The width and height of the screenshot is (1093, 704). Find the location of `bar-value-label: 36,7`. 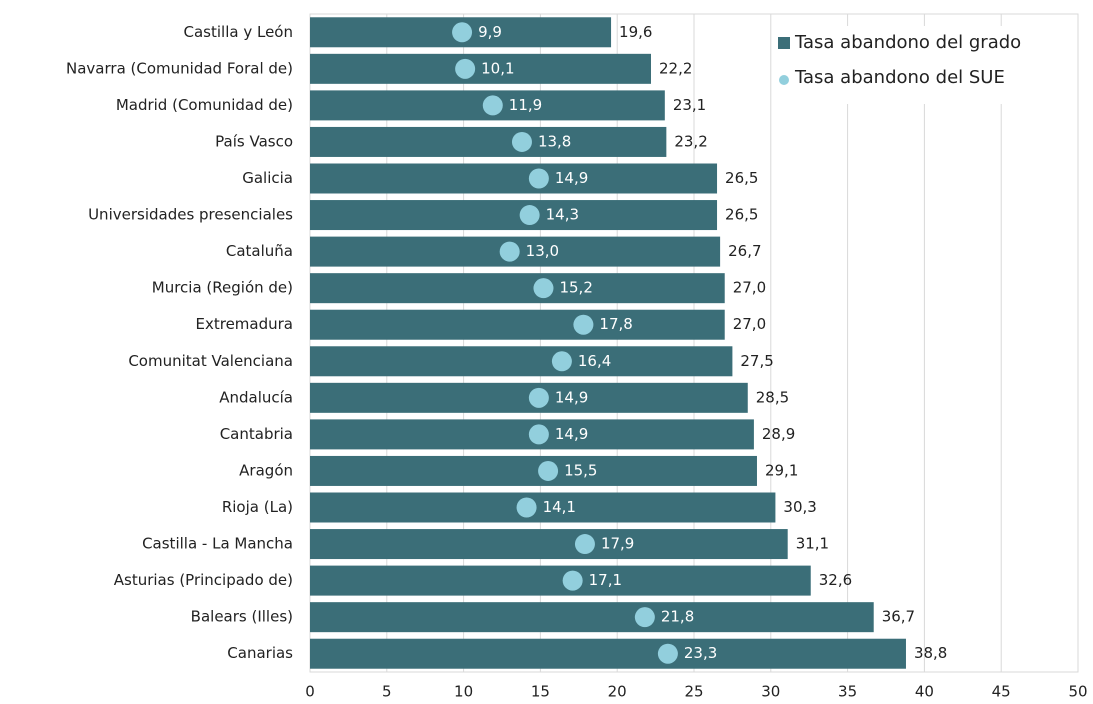

bar-value-label: 36,7 is located at coordinates (898, 617).